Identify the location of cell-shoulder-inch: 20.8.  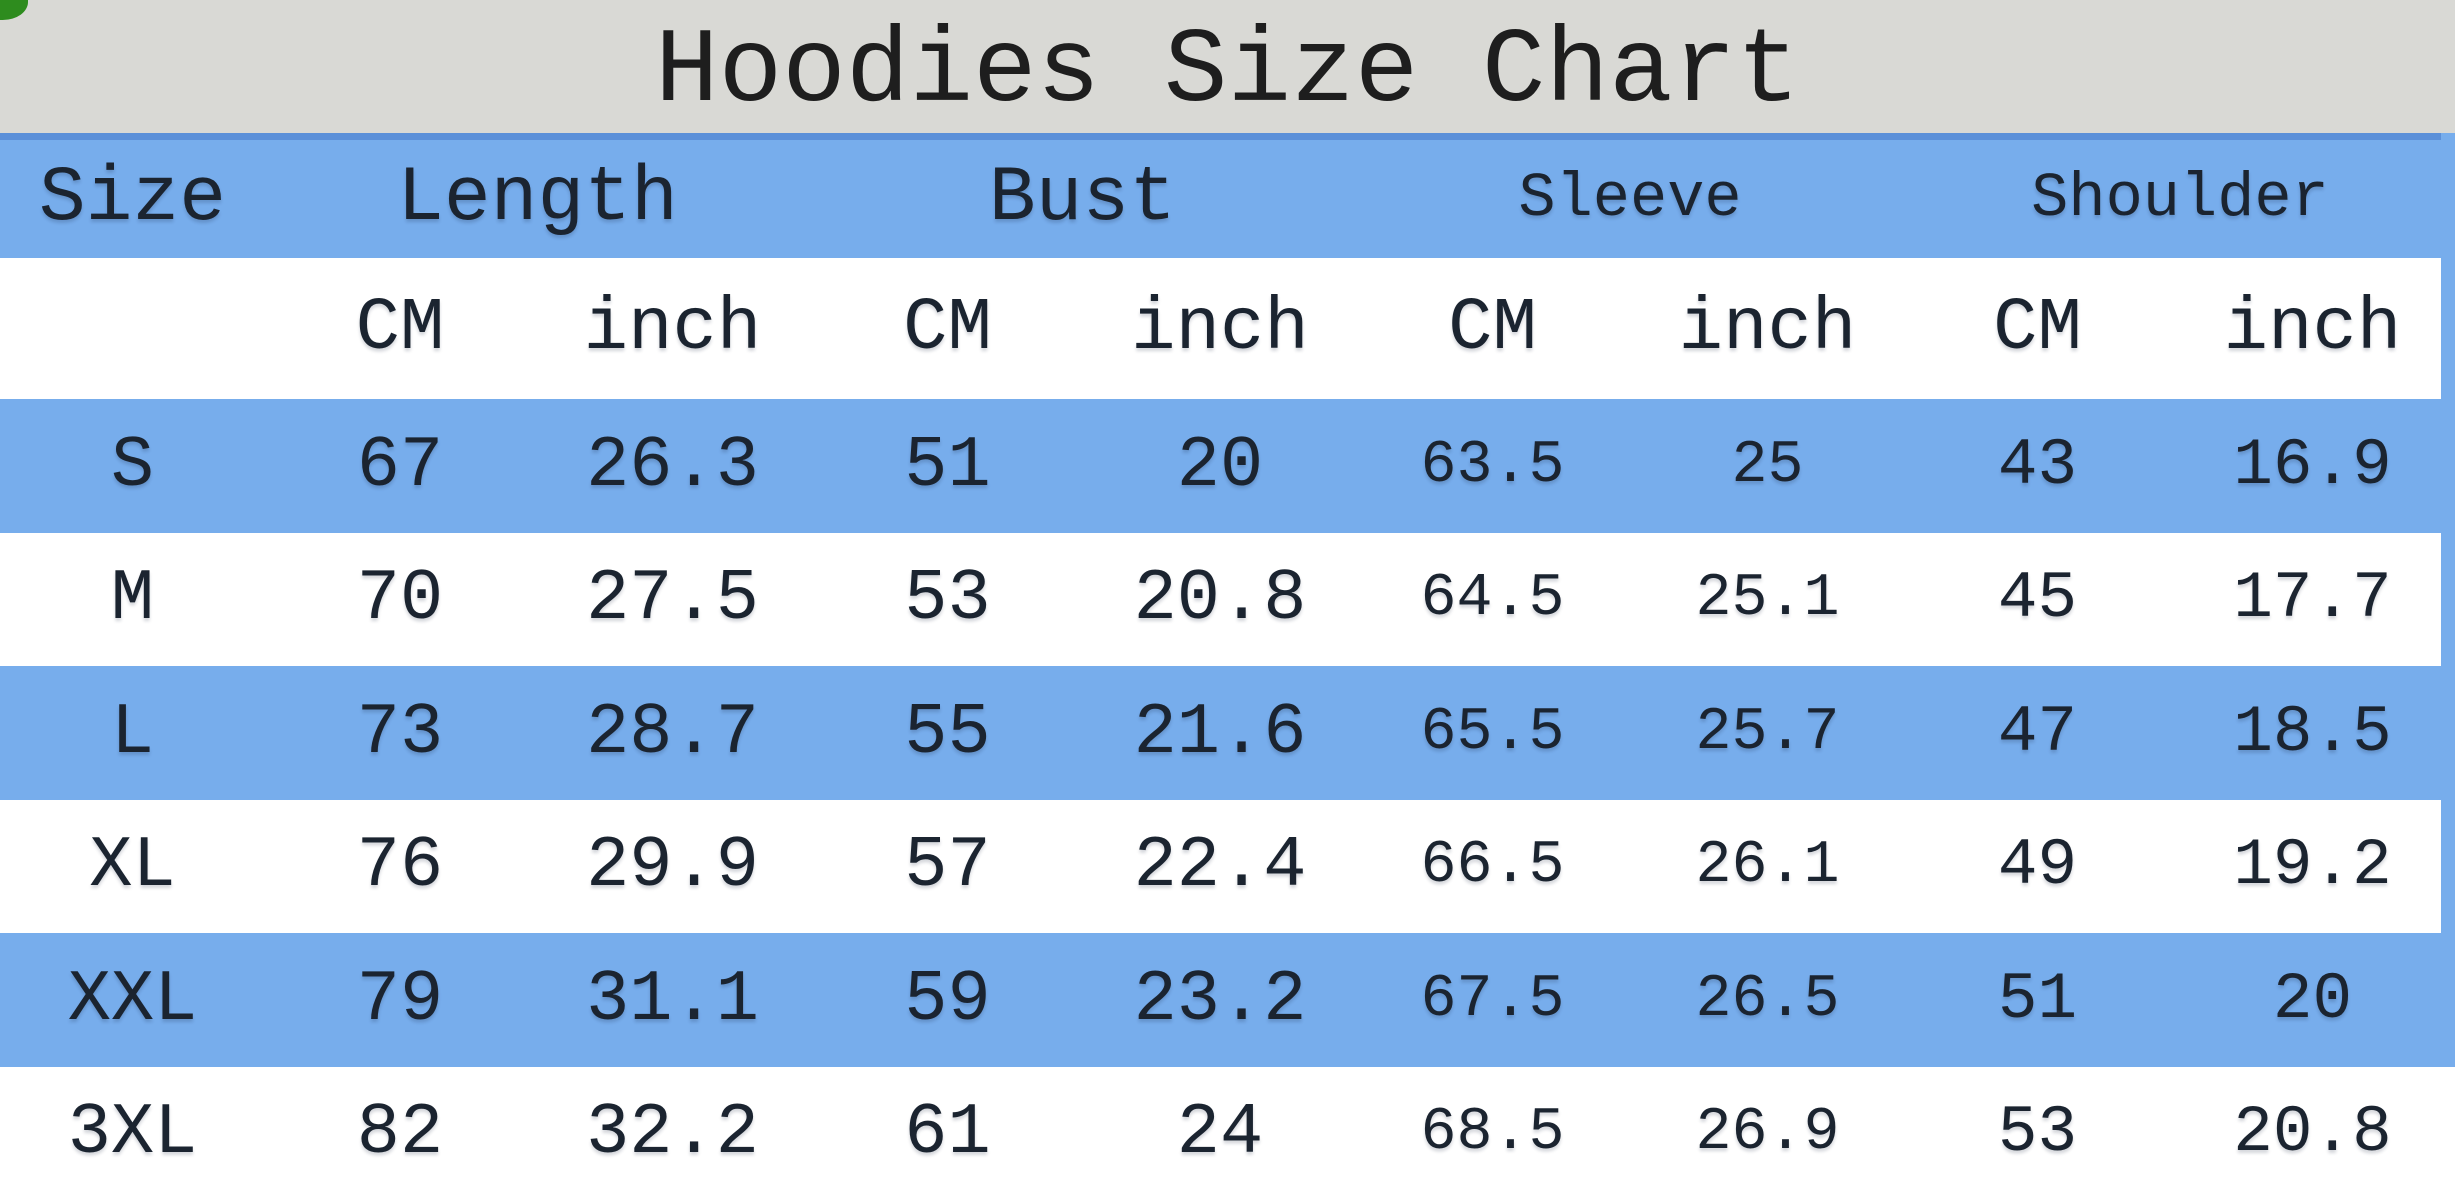
(2312, 1133).